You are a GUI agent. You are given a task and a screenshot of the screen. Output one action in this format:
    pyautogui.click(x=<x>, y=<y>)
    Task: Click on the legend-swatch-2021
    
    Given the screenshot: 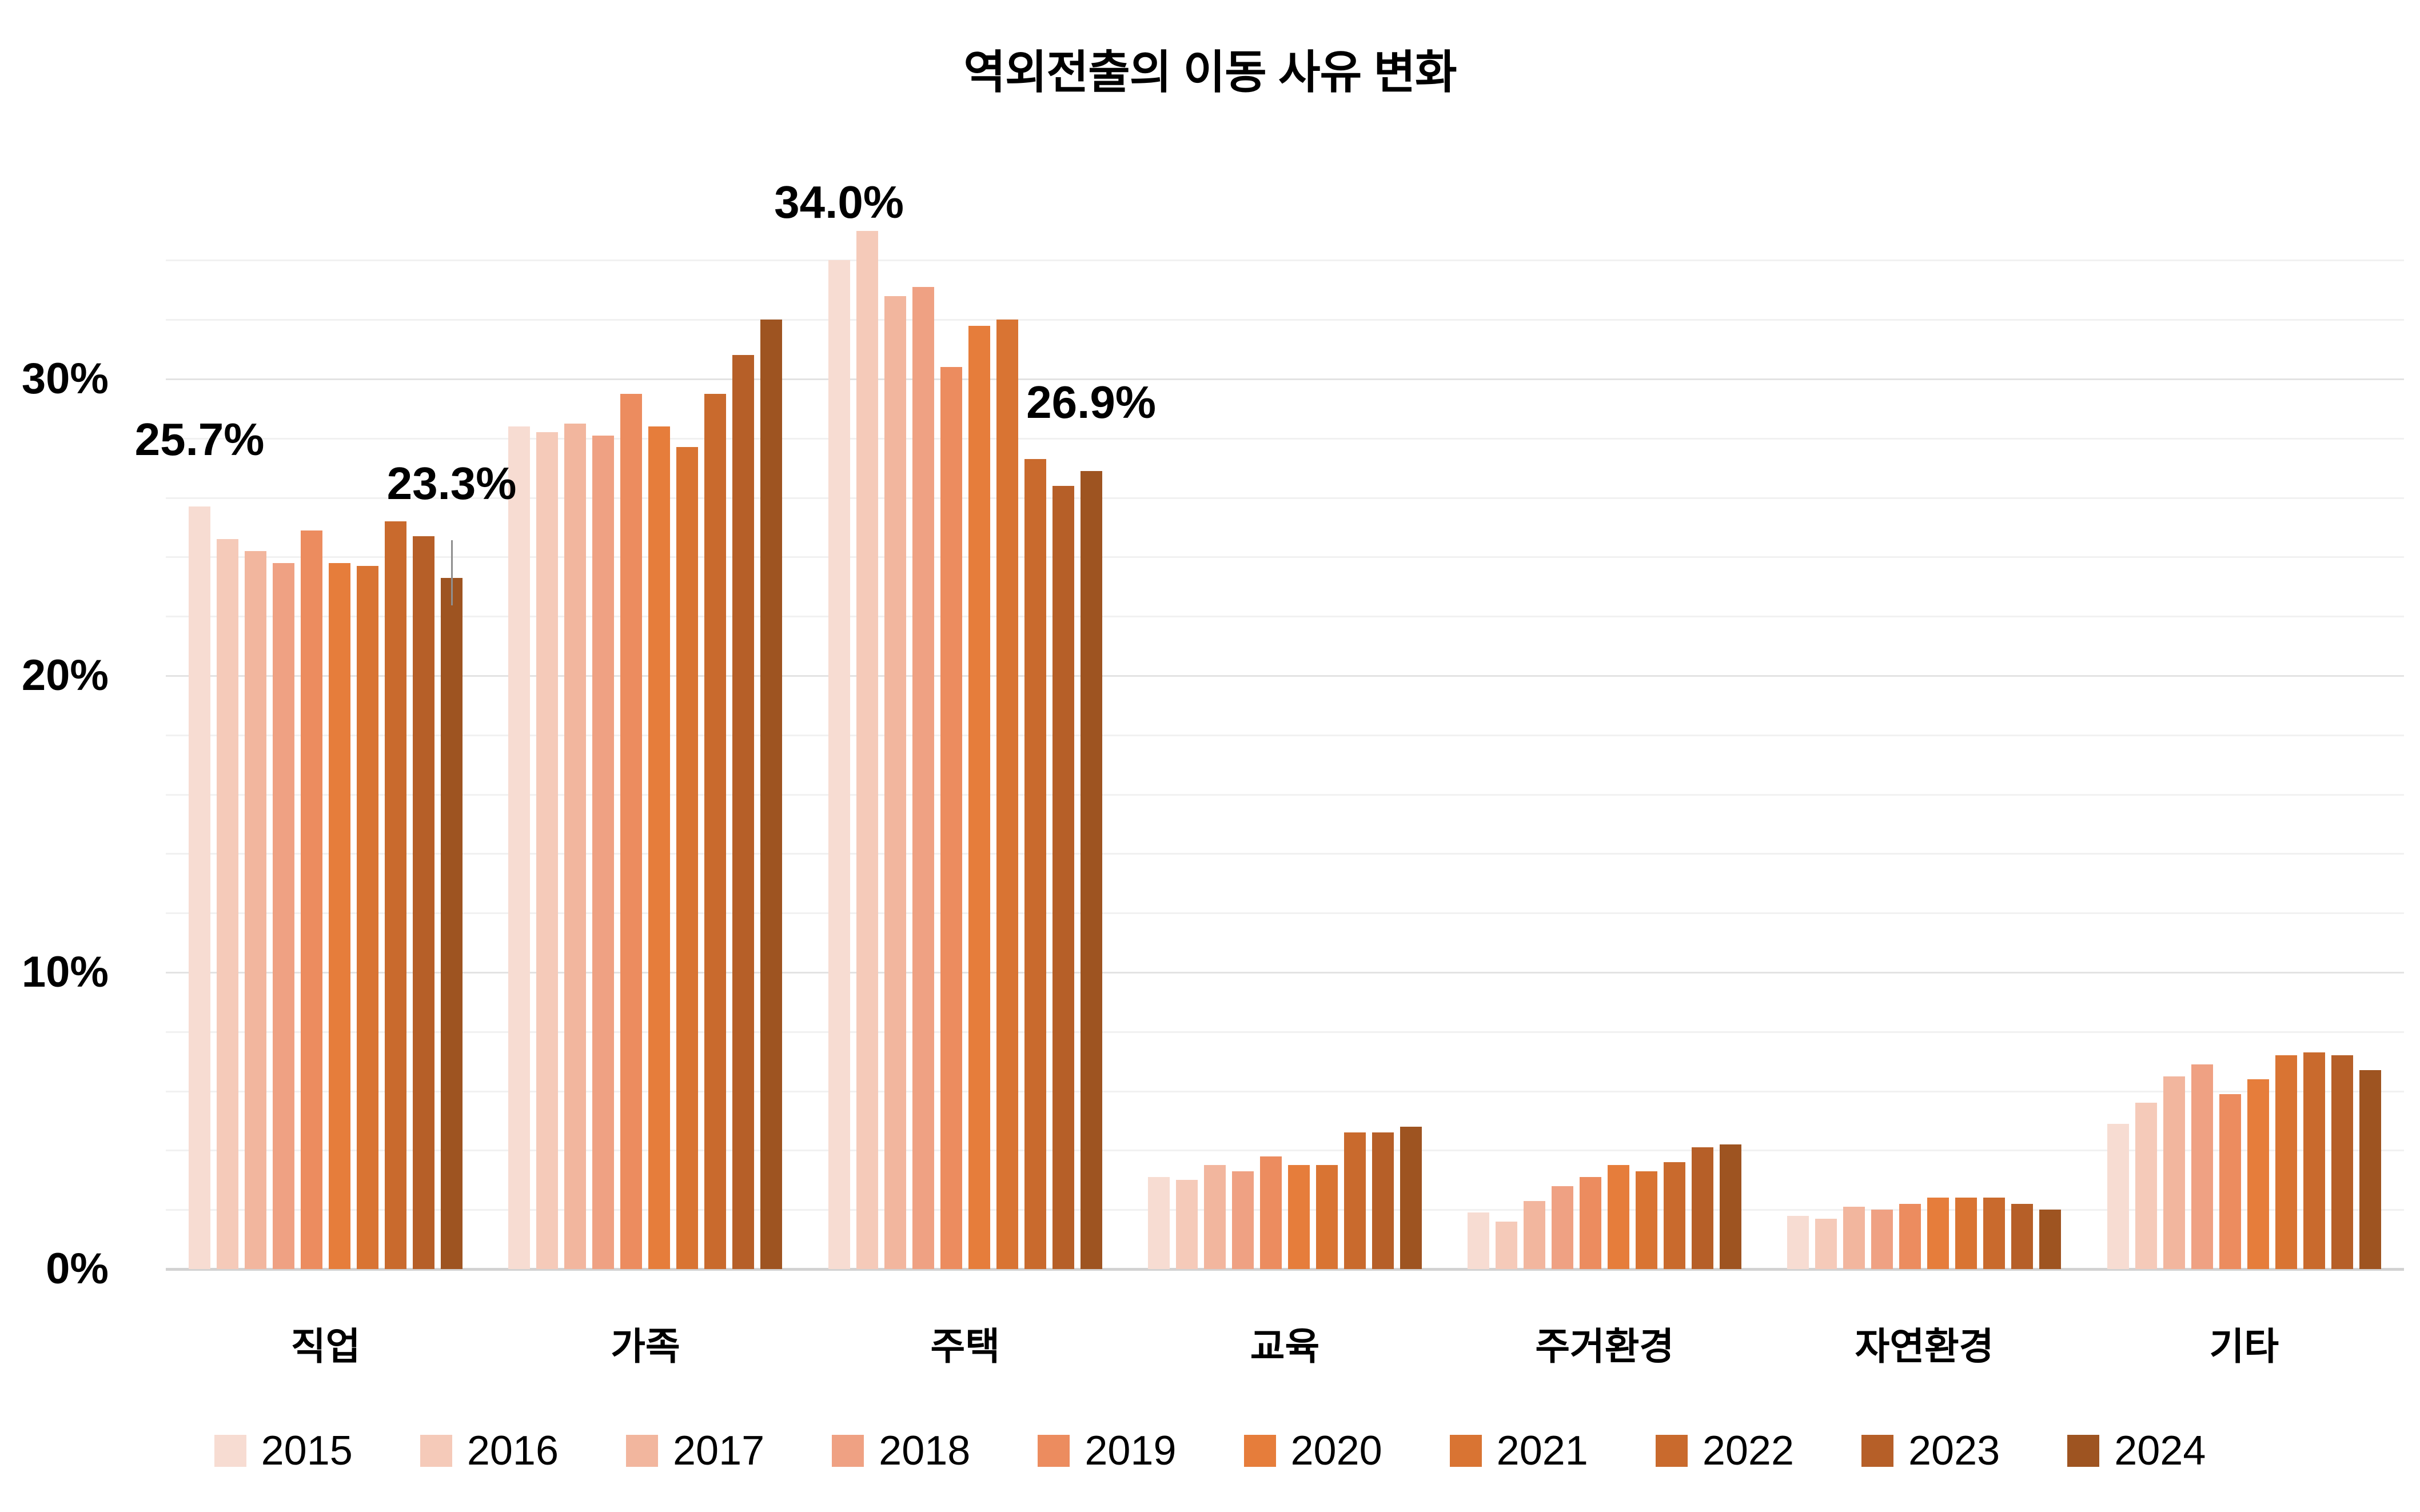 What is the action you would take?
    pyautogui.click(x=1465, y=1451)
    